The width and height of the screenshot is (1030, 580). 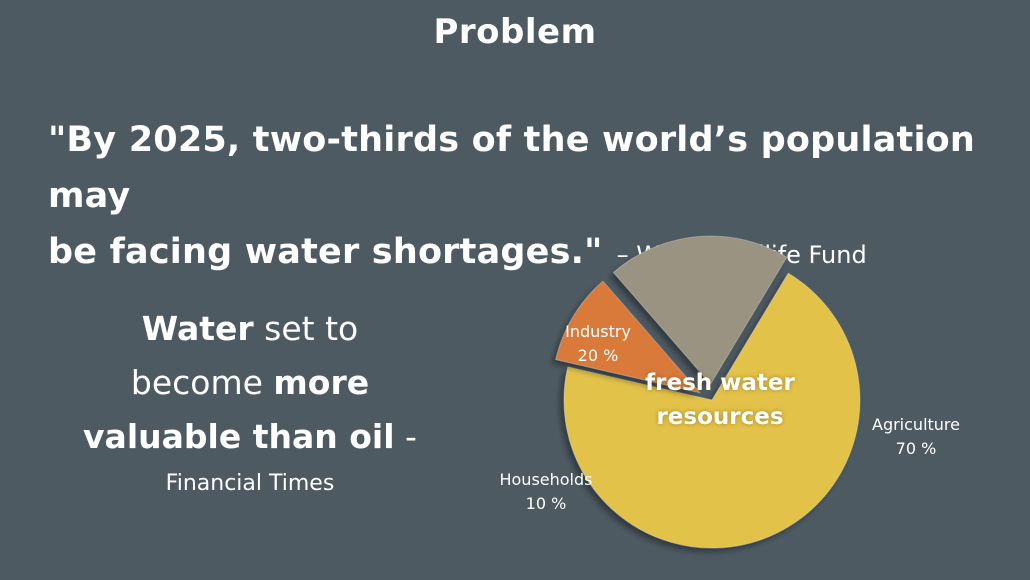 I want to click on side-line-2-plain: become, so click(x=202, y=382).